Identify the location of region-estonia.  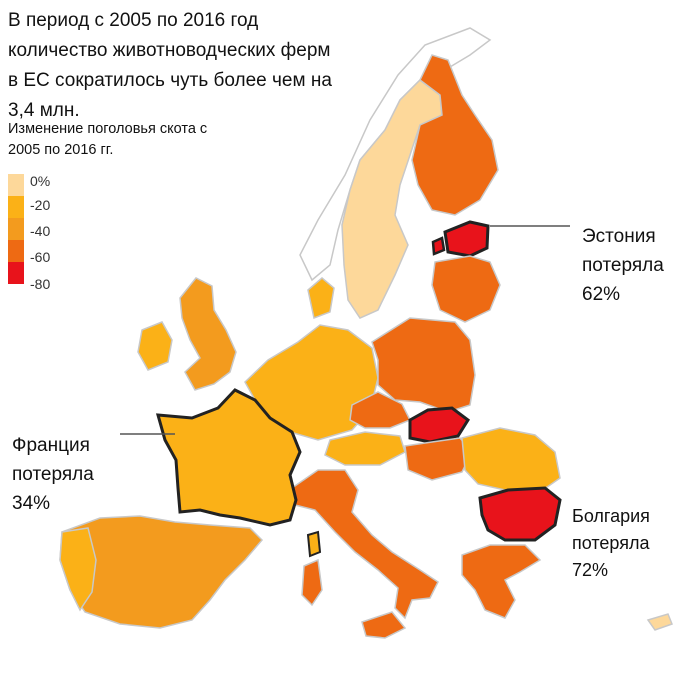
(466, 239).